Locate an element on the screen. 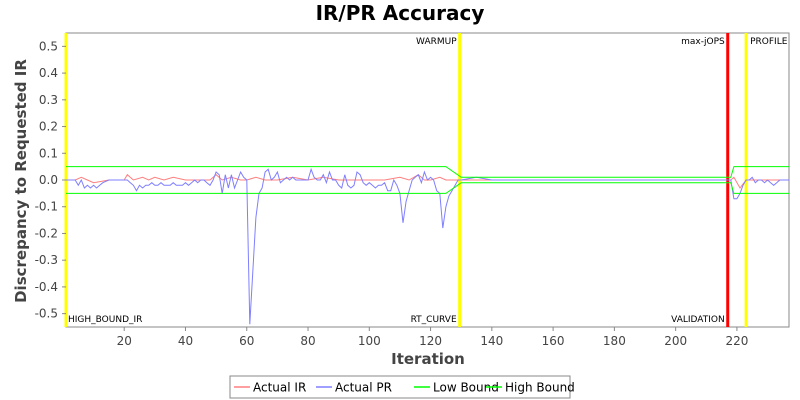 This screenshot has height=400, width=800. y-tick-label: 0.0 is located at coordinates (48, 180).